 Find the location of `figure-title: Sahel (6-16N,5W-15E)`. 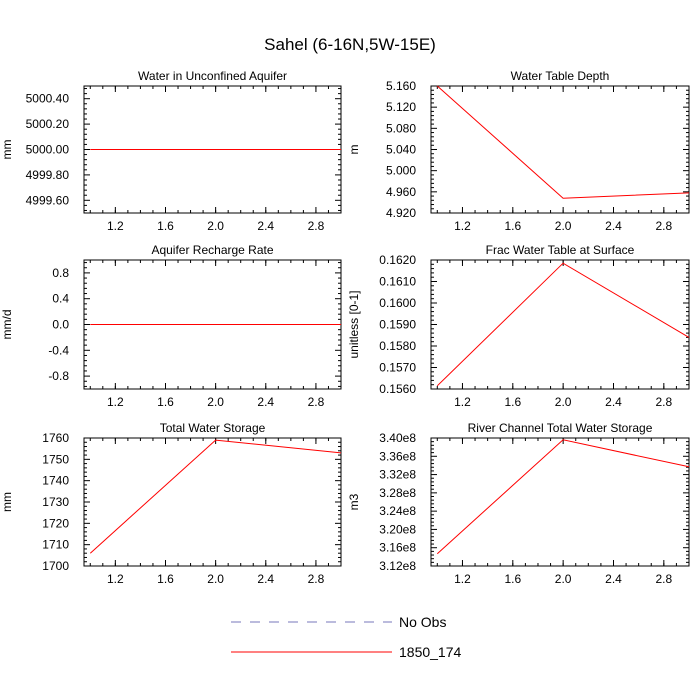

figure-title: Sahel (6-16N,5W-15E) is located at coordinates (350, 44).